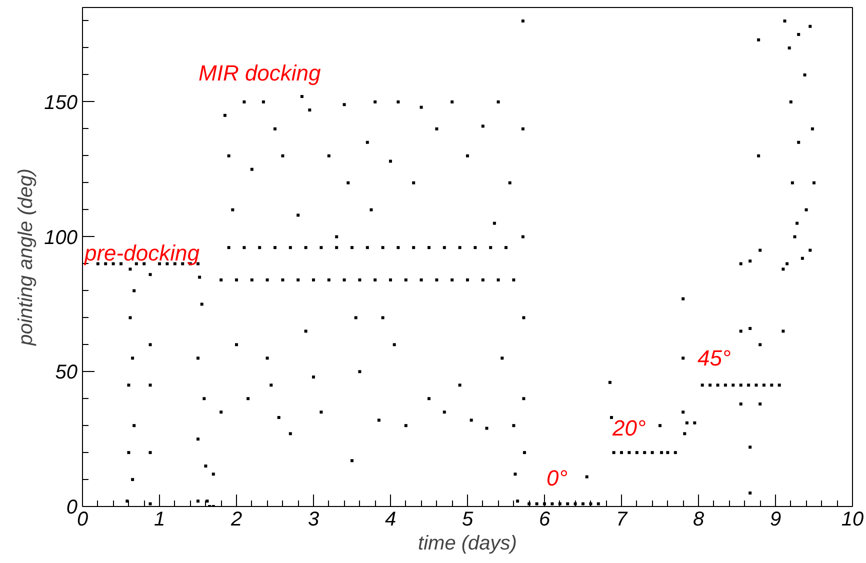 Image resolution: width=866 pixels, height=563 pixels. I want to click on x-tick-label: 2, so click(236, 519).